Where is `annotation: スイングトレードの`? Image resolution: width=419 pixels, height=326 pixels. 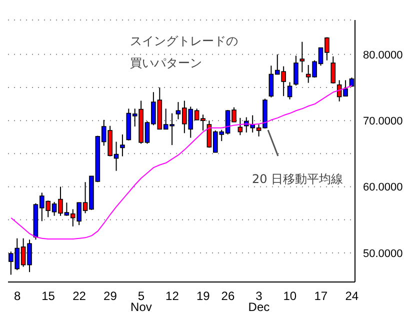 annotation: スイングトレードの is located at coordinates (184, 41).